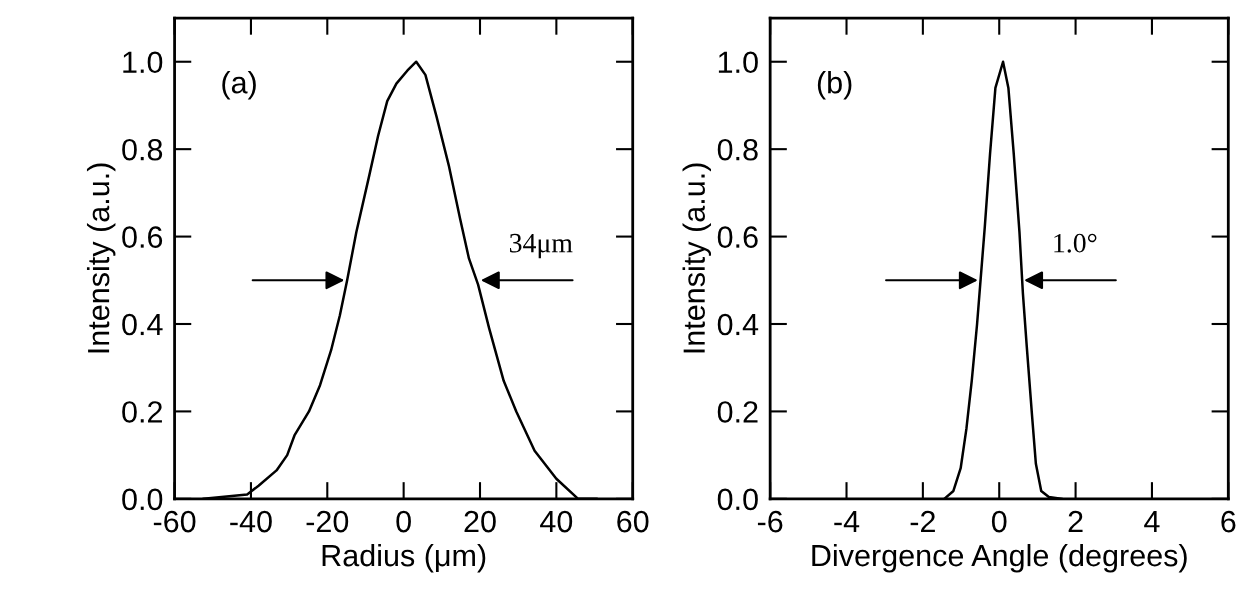 The width and height of the screenshot is (1247, 601). What do you see at coordinates (922, 521) in the screenshot?
I see `x-tick-label: -2` at bounding box center [922, 521].